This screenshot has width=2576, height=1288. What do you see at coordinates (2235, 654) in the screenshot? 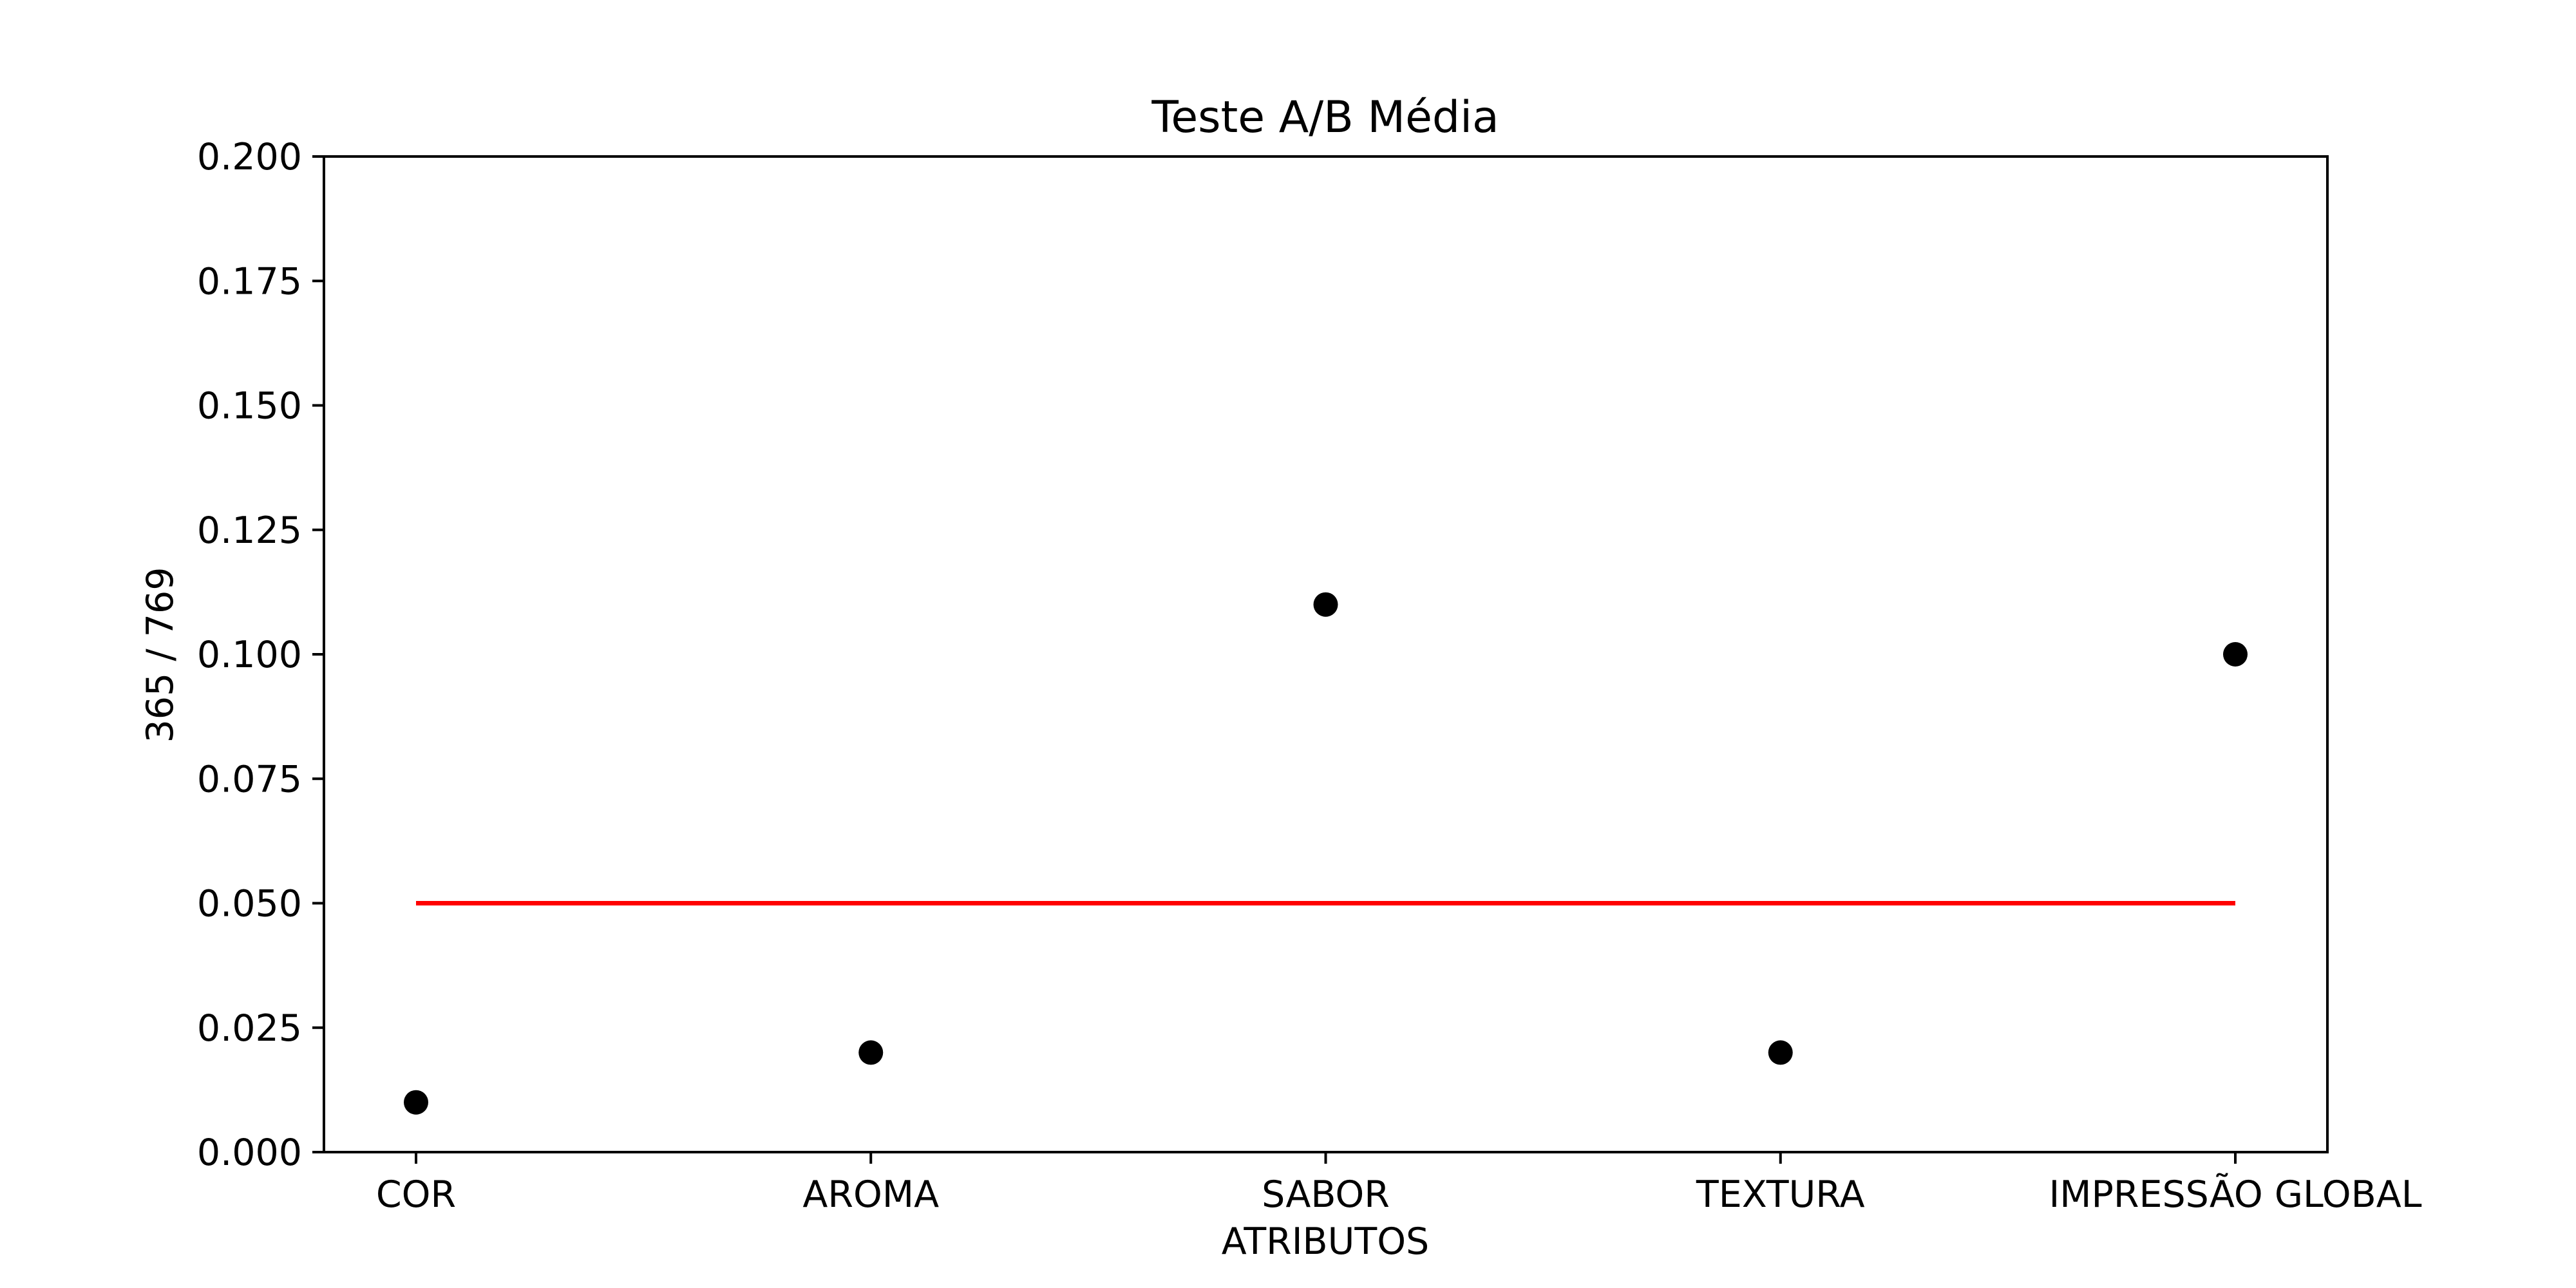
I see `data-point-impressão-global` at bounding box center [2235, 654].